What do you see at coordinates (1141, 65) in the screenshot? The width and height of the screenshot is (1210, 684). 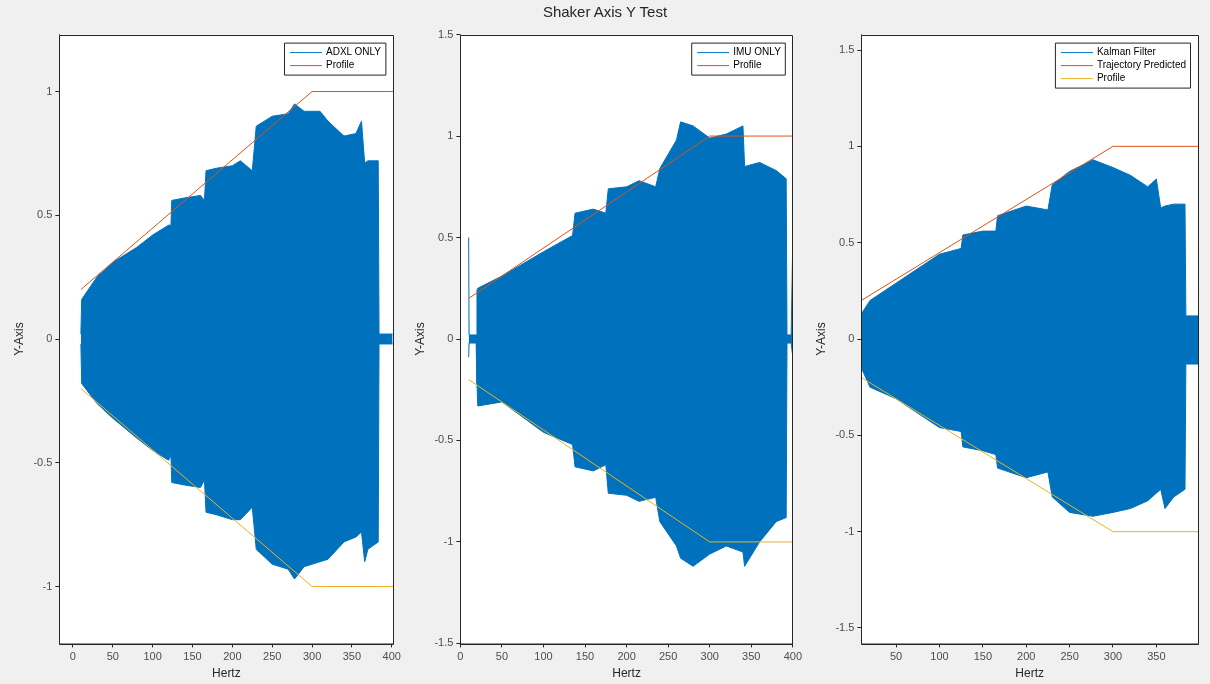 I see `legend-label: Trajectory Predicted` at bounding box center [1141, 65].